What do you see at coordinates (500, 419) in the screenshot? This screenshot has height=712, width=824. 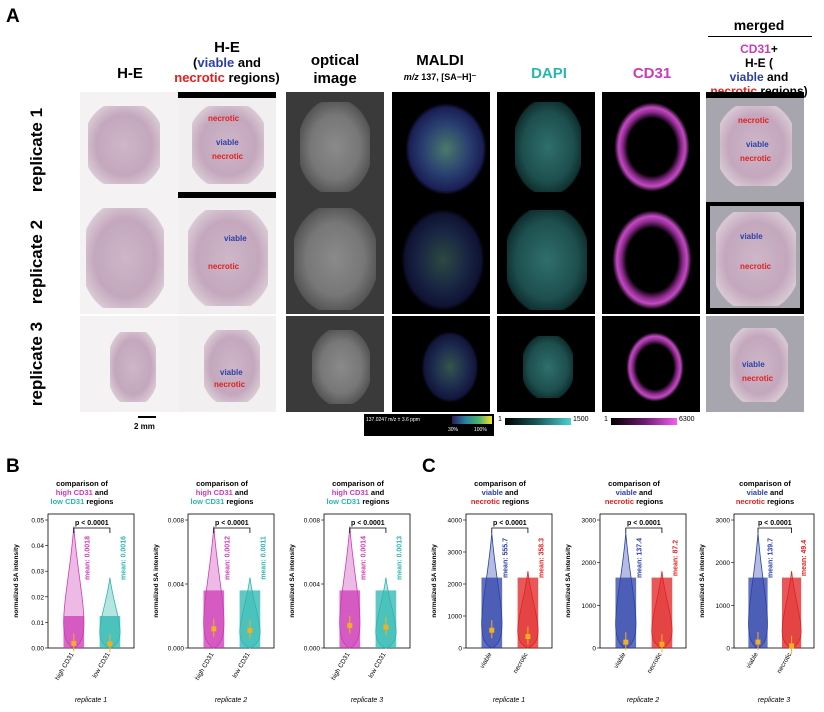 I see `dapi-scale-min: 1` at bounding box center [500, 419].